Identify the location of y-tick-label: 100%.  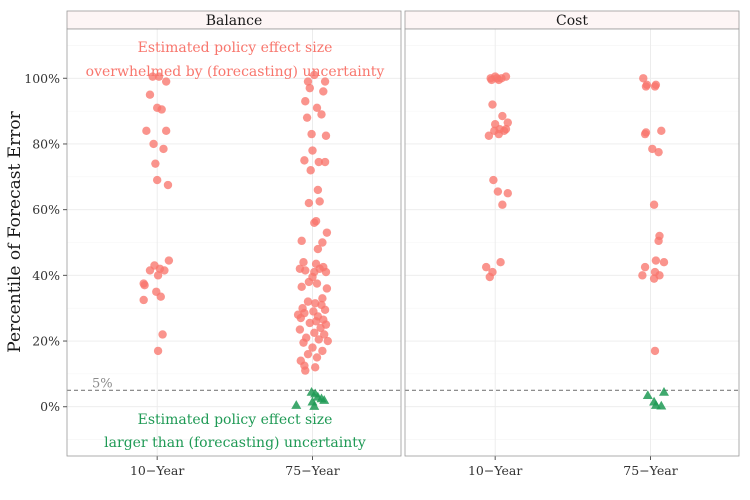
(42, 78).